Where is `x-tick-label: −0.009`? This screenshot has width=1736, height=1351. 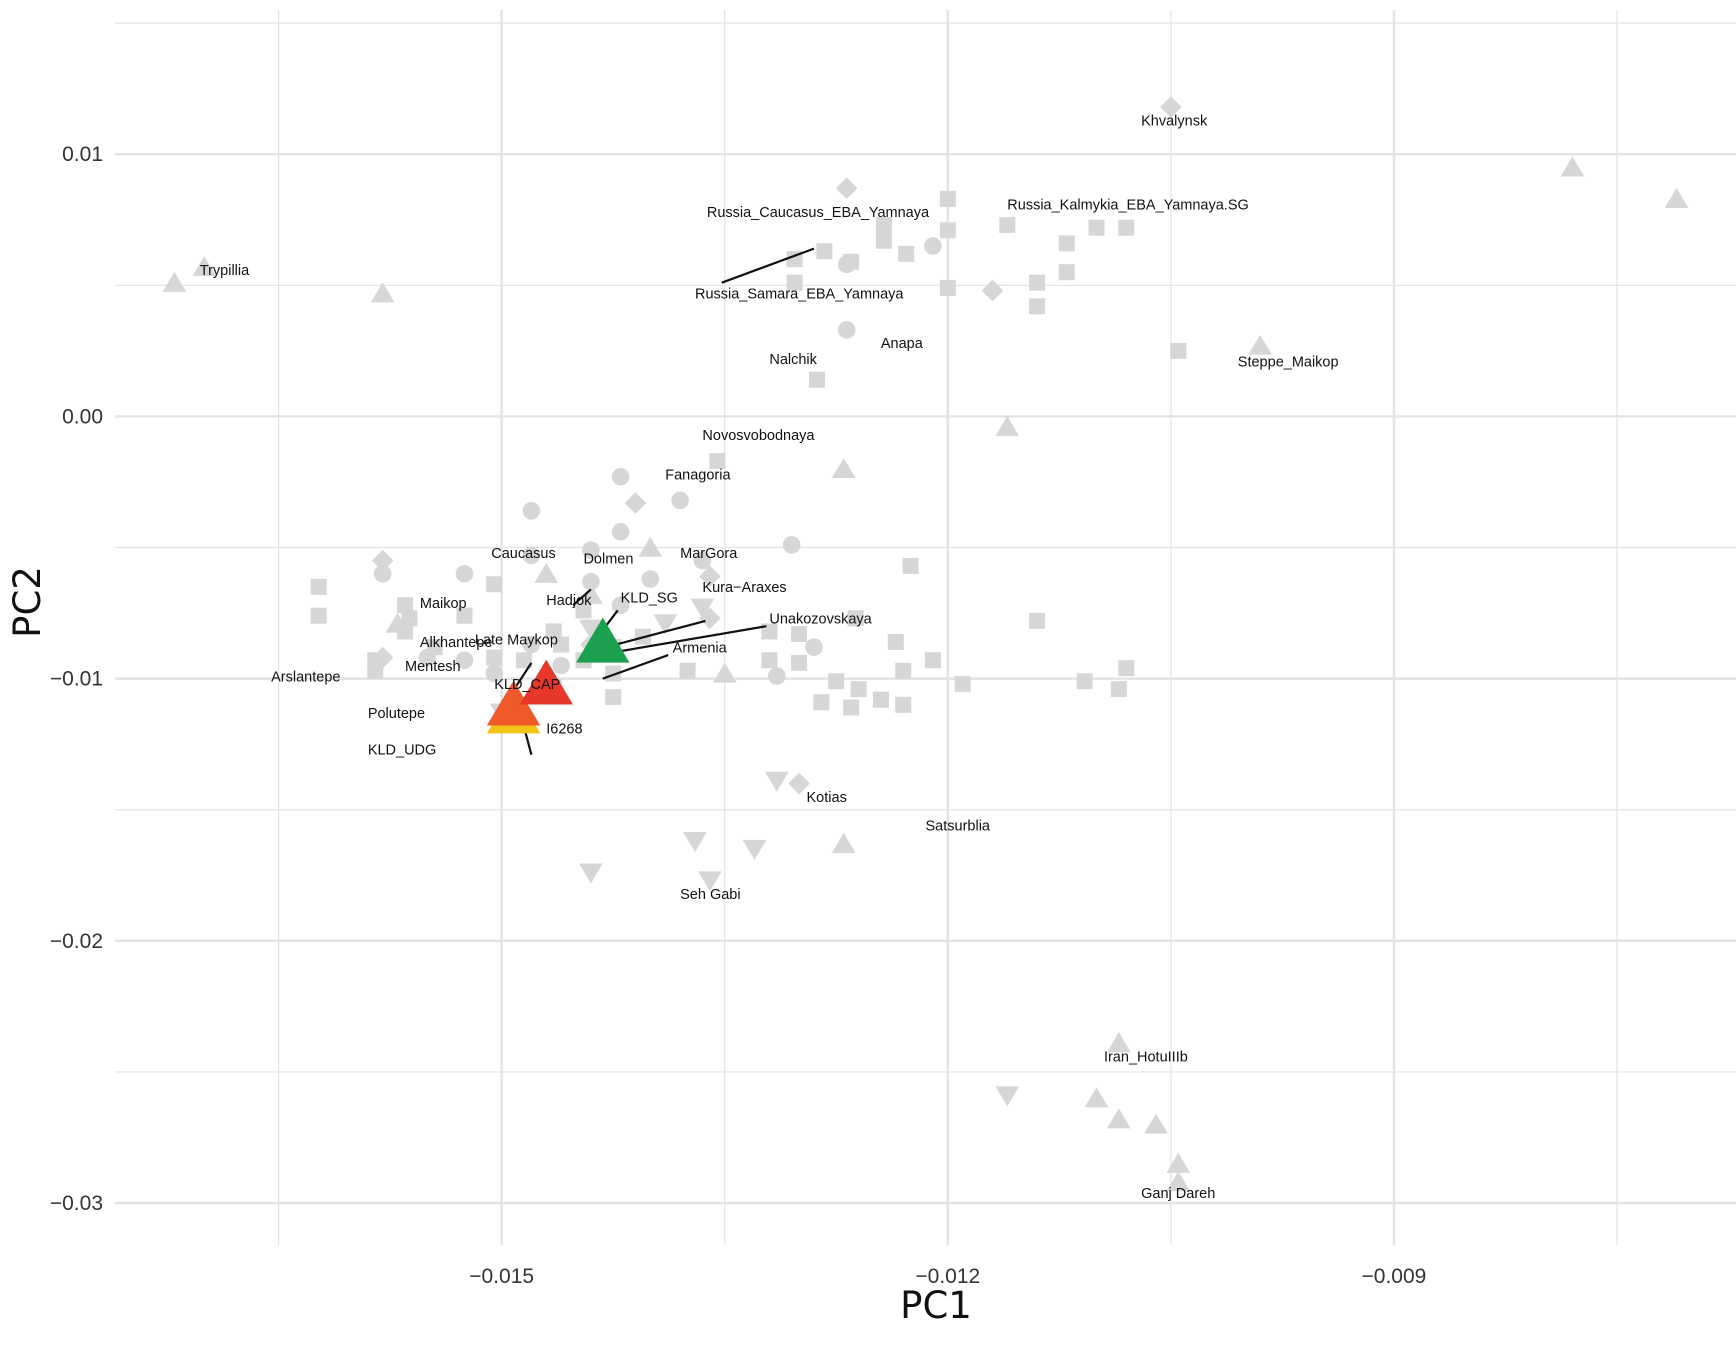 x-tick-label: −0.009 is located at coordinates (1394, 1276).